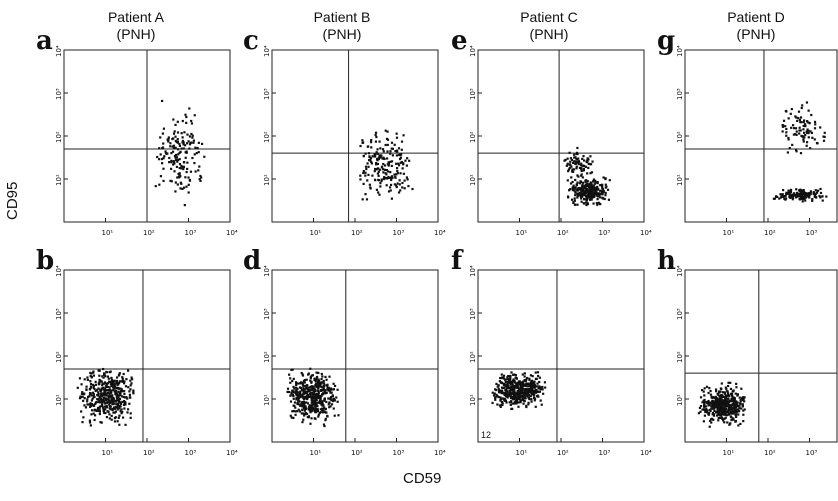 Image resolution: width=838 pixels, height=501 pixels. I want to click on column-header-b: Patient B (PNH), so click(342, 26).